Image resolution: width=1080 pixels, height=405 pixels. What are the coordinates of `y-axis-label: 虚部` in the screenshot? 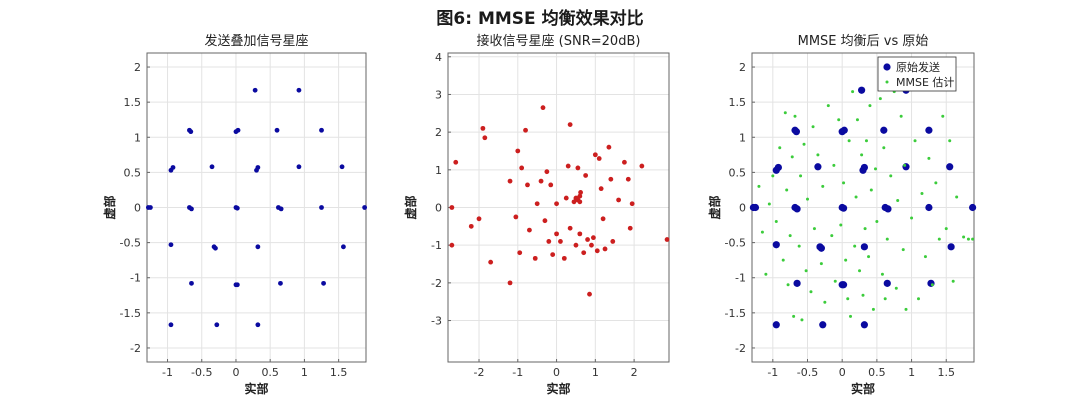 It's located at (714, 207).